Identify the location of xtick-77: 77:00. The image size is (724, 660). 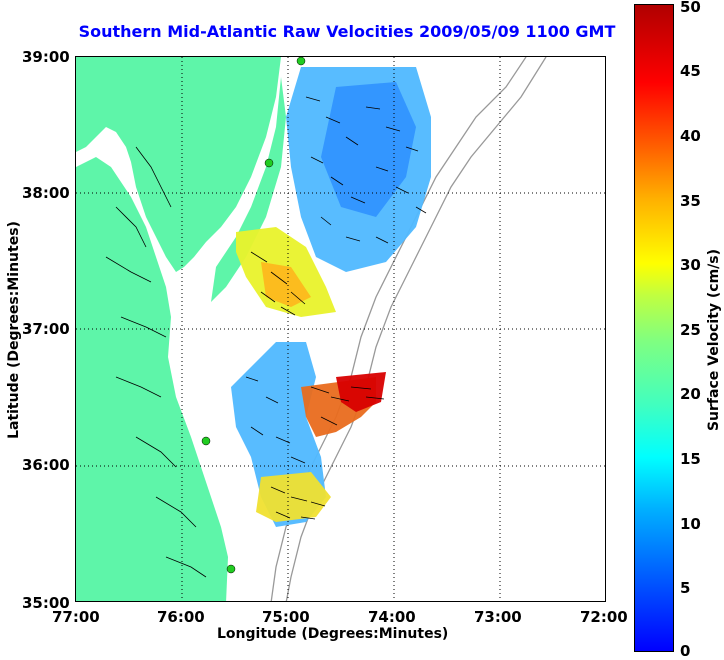
(76, 617).